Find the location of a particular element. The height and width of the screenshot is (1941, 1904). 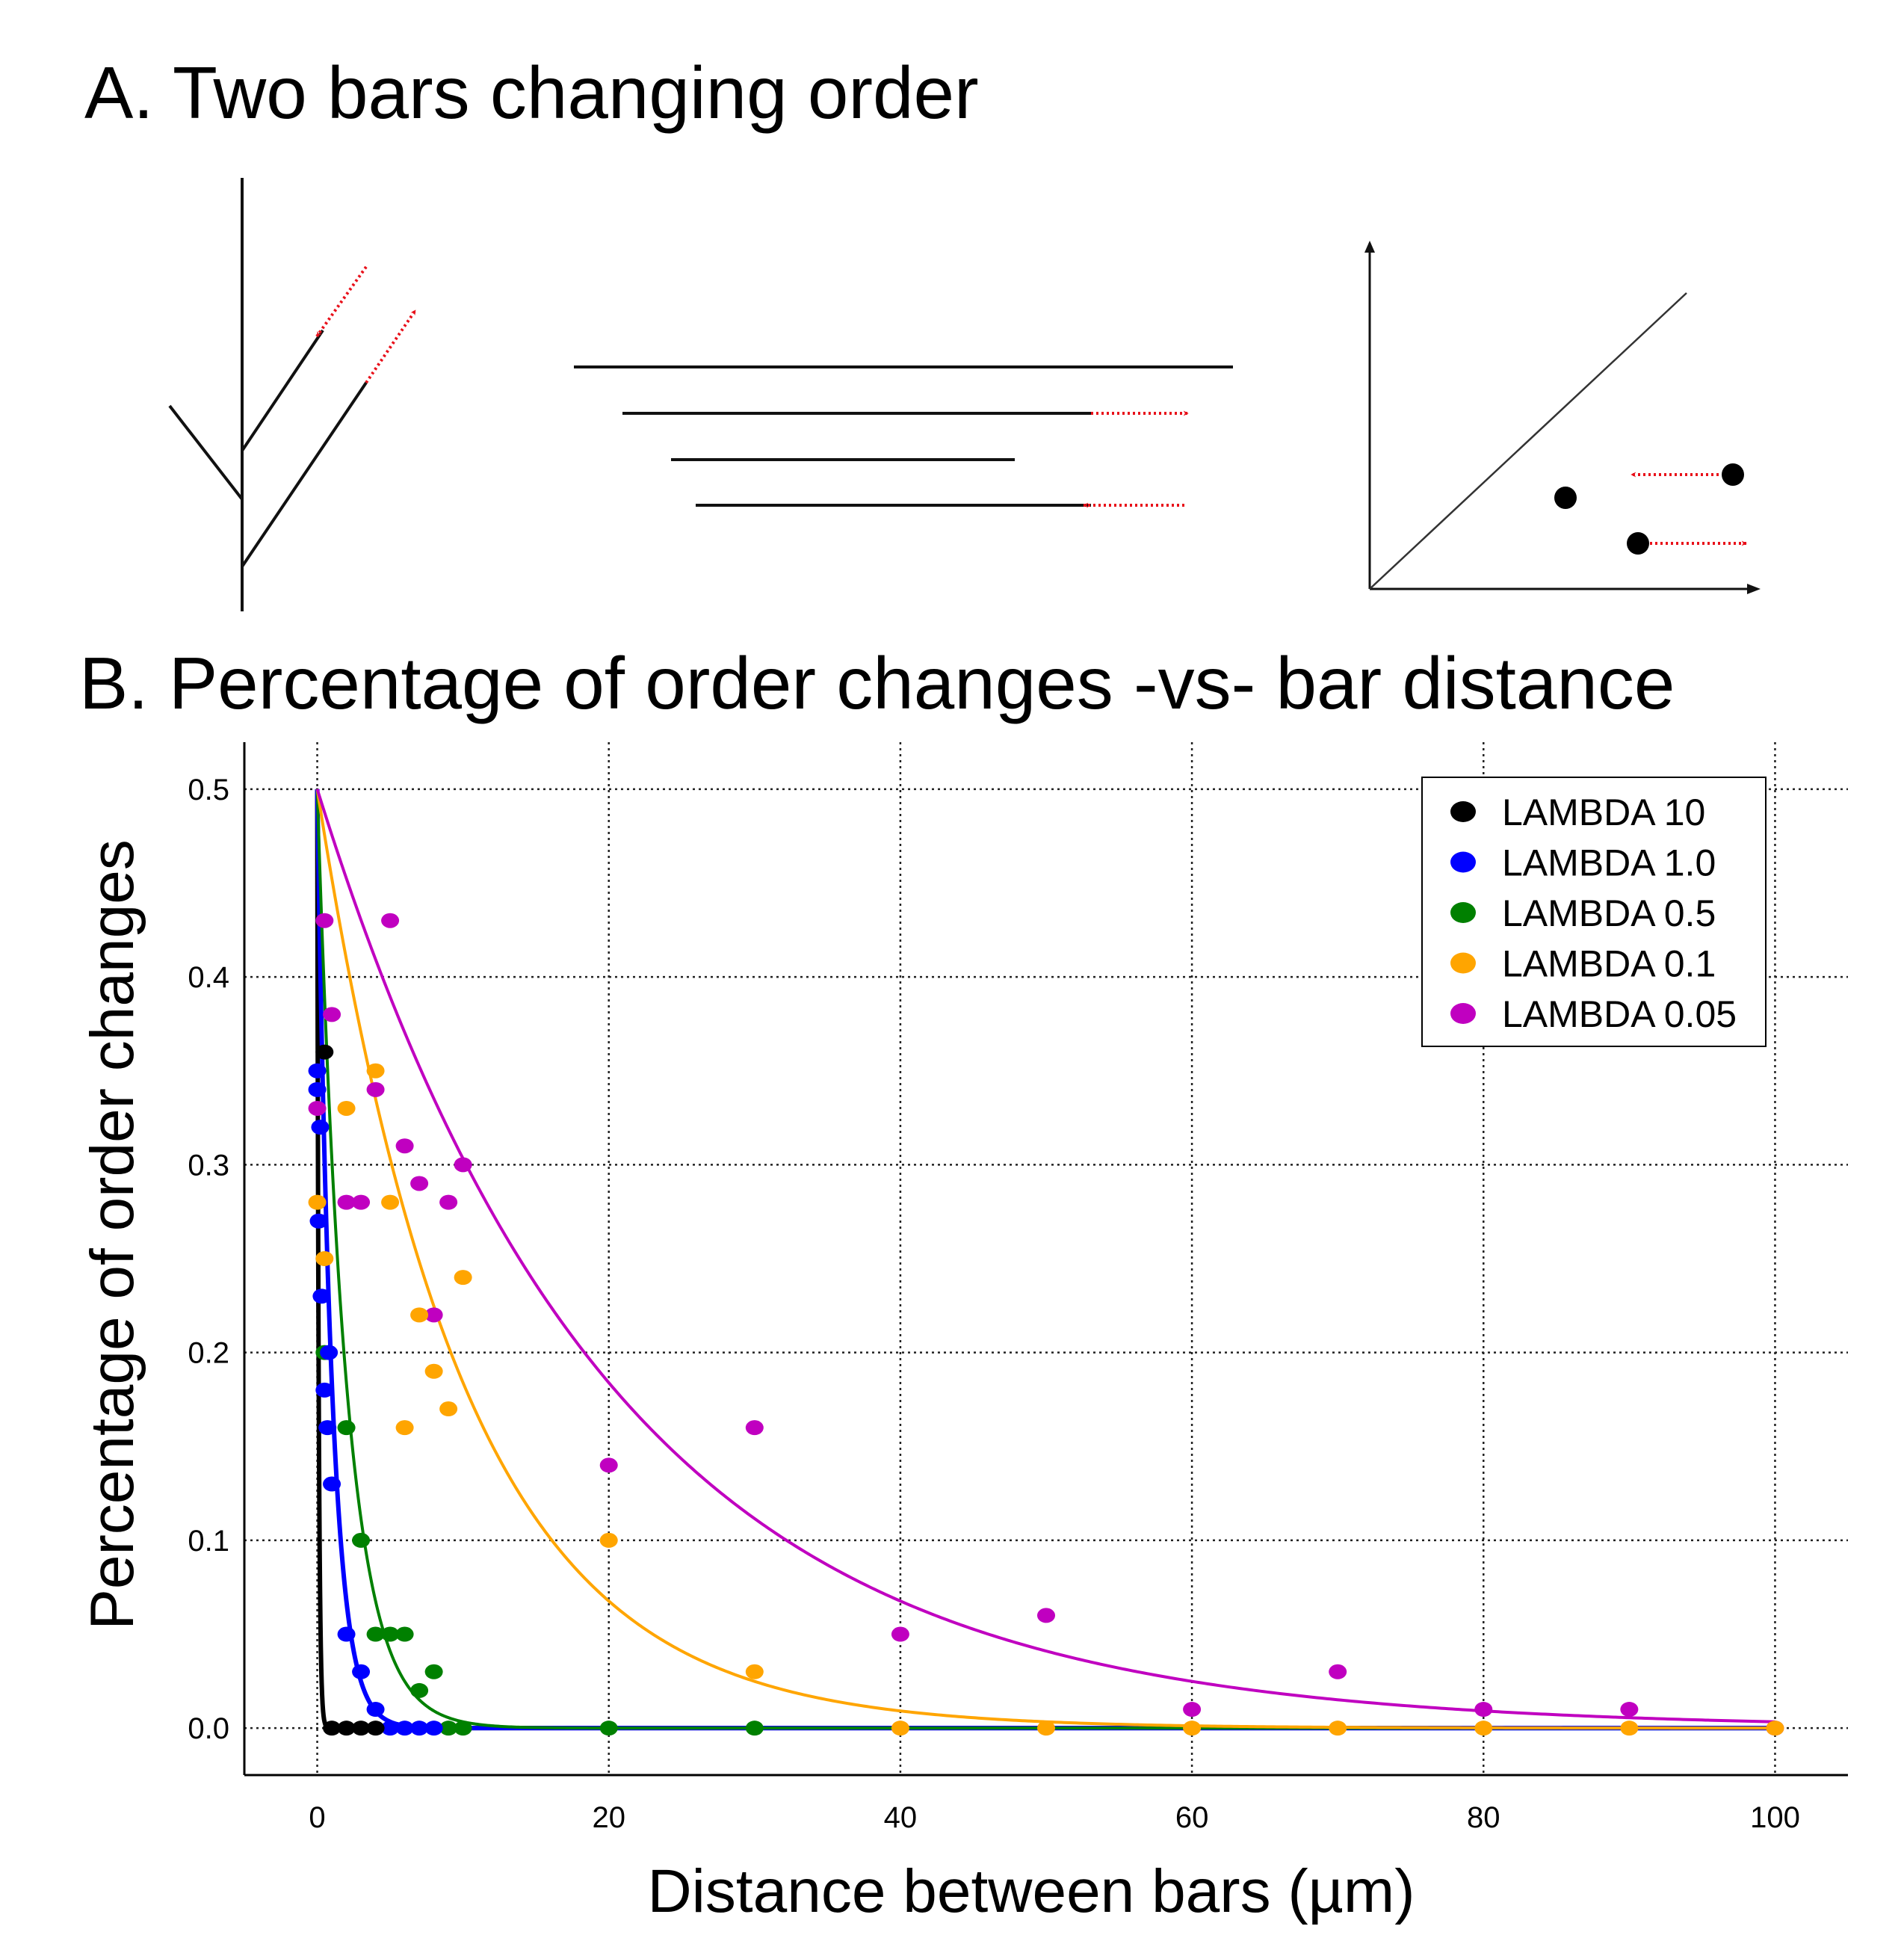

x-tick-label: 20 is located at coordinates (608, 1817).